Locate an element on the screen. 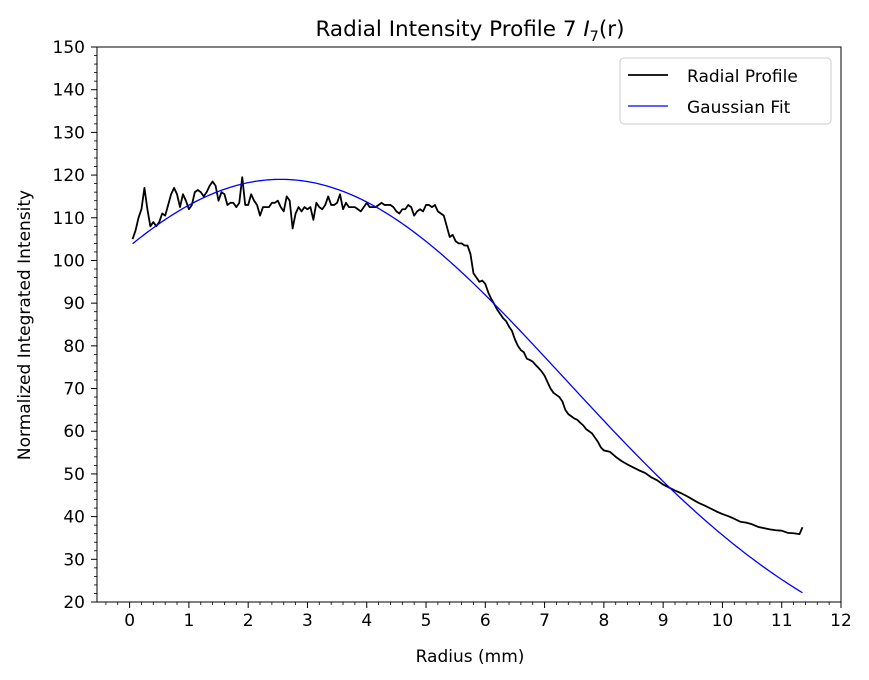 The height and width of the screenshot is (680, 869). chart-title-math-sub: 7 is located at coordinates (594, 37).